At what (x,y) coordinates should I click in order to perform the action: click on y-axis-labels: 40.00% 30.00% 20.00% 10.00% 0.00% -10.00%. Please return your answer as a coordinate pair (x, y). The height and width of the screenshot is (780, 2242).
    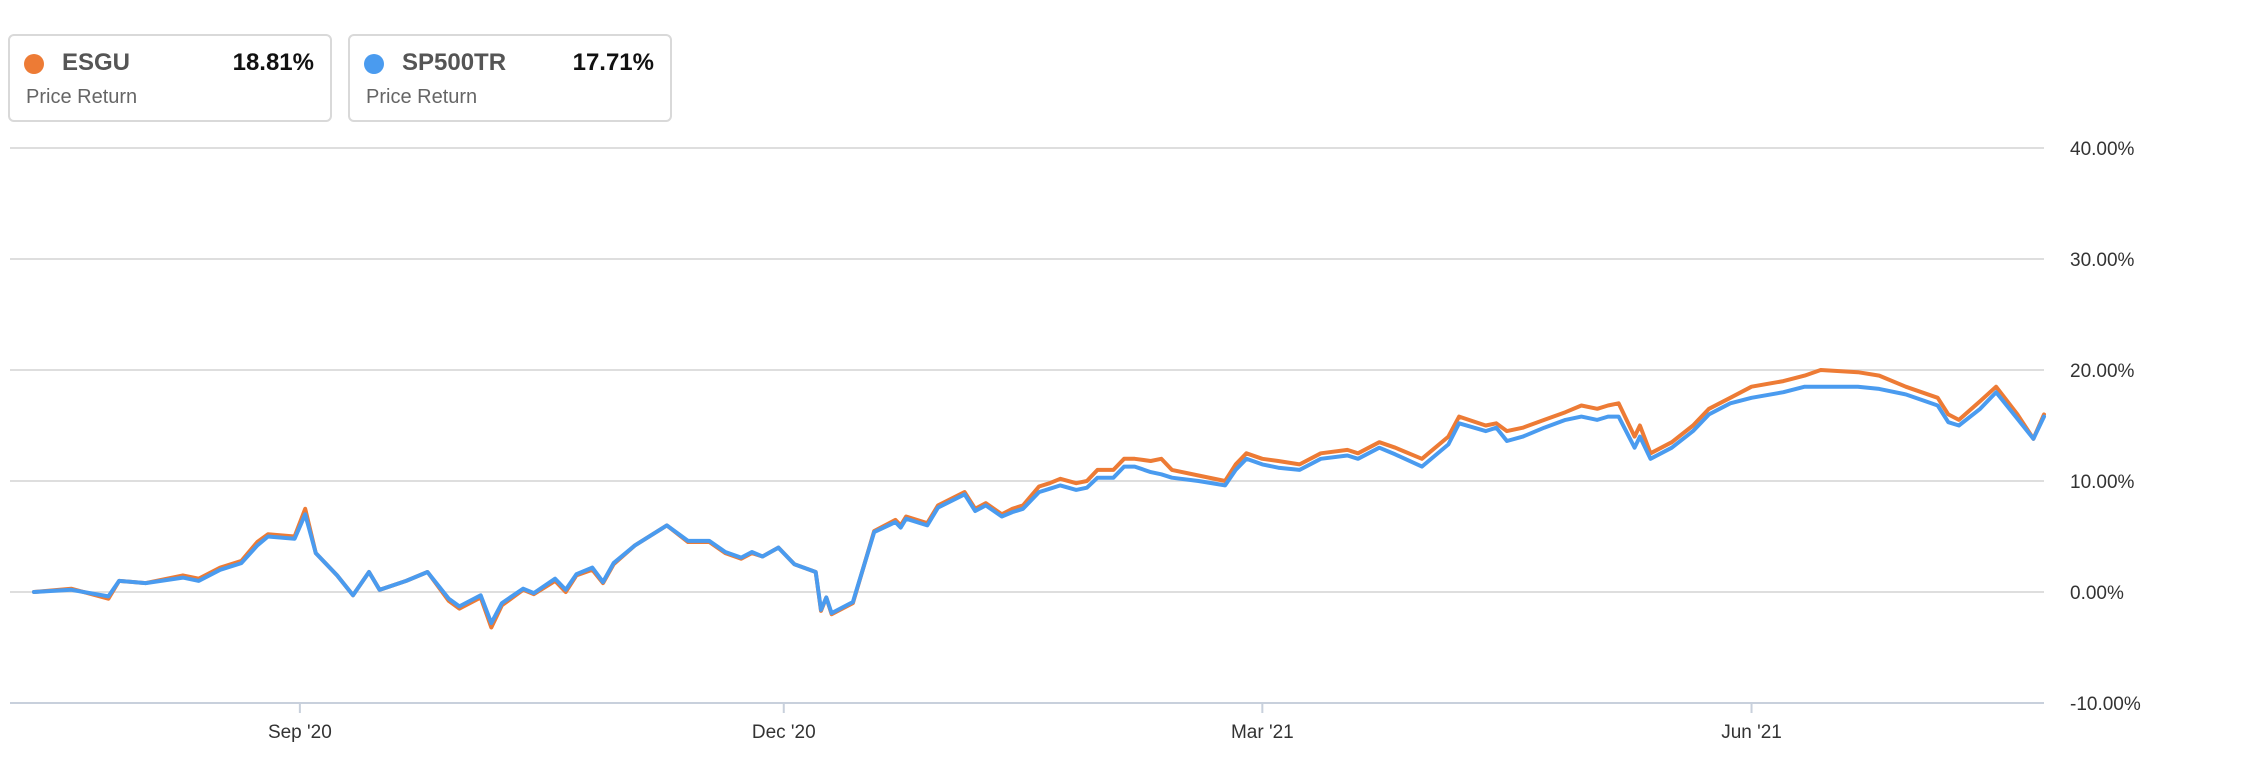
    Looking at the image, I should click on (2105, 427).